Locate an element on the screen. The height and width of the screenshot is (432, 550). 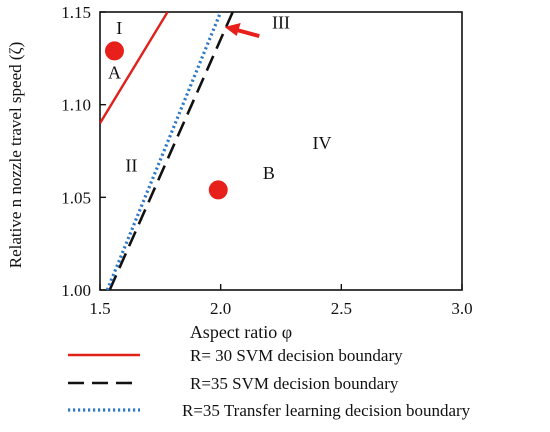
legend-label: R=35 Transfer learning decision boundary is located at coordinates (326, 410).